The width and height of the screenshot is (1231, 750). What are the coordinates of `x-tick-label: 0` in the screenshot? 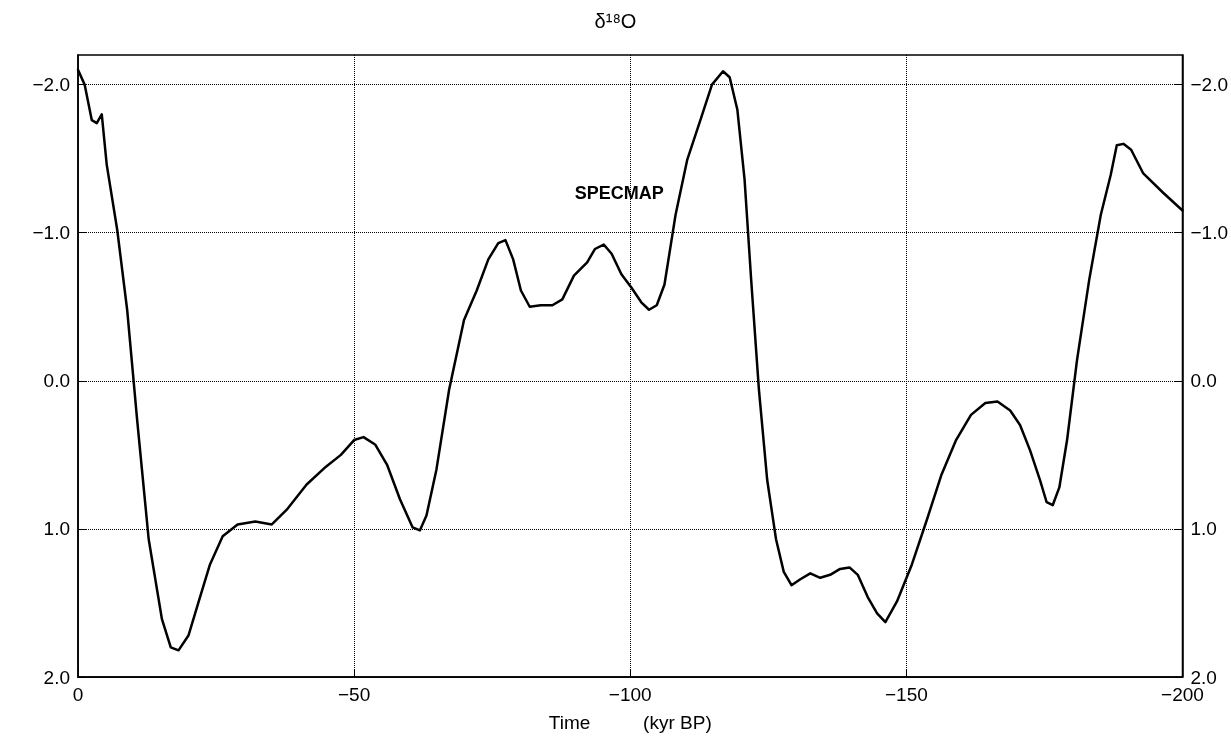 It's located at (78, 694).